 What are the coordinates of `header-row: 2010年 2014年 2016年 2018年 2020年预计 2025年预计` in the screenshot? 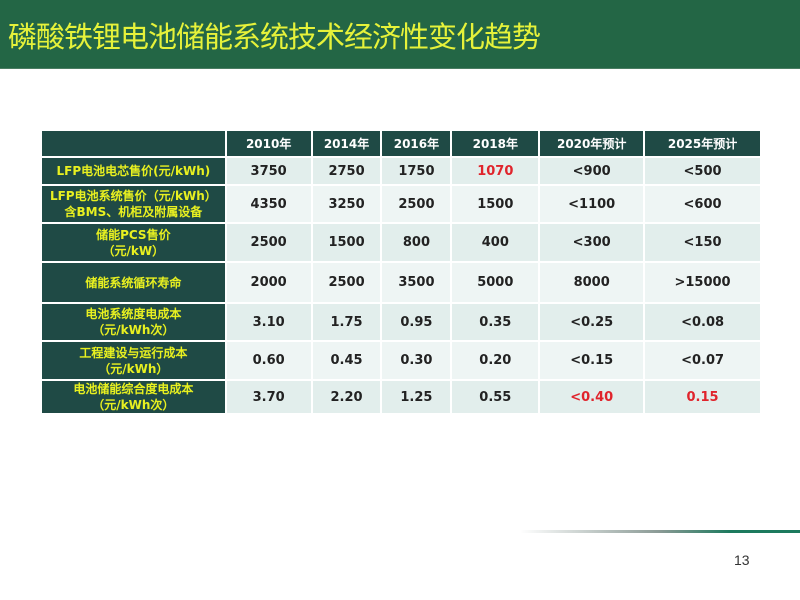 It's located at (401, 143).